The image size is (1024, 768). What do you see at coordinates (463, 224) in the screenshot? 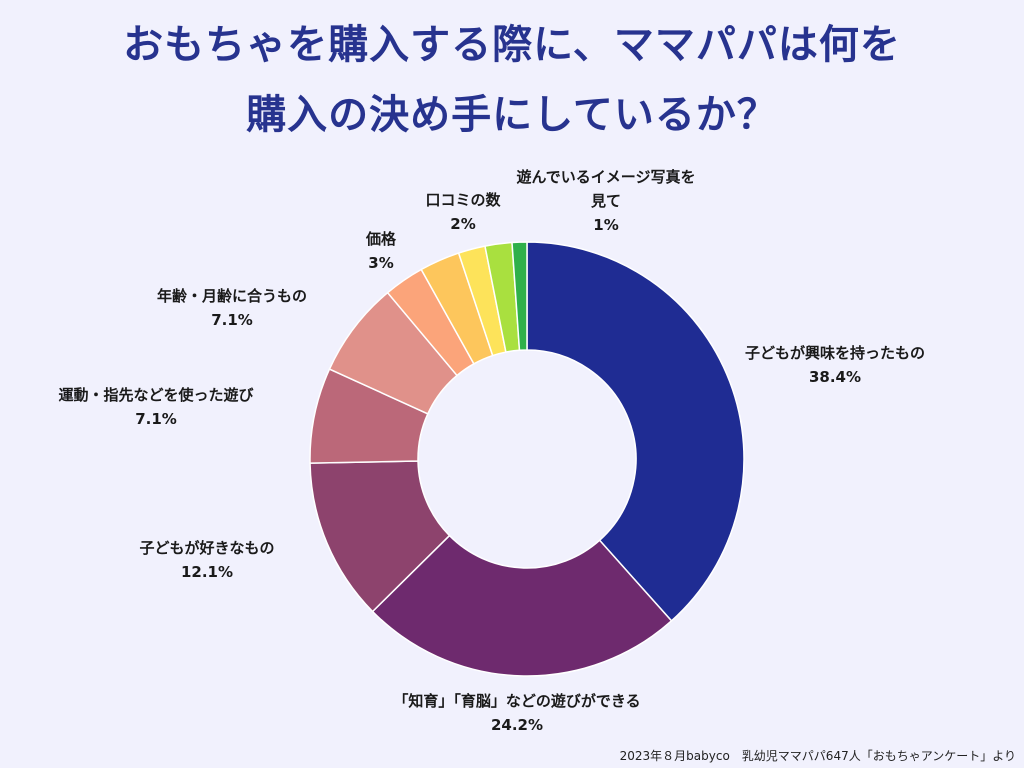
I see `label-reviews-value: 2%` at bounding box center [463, 224].